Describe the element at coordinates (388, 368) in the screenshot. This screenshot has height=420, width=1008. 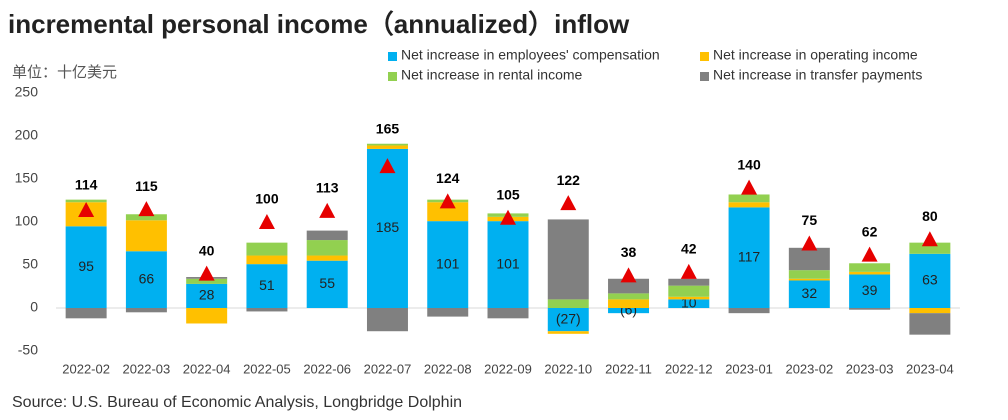
I see `x-tick-label: 2022-07` at that location.